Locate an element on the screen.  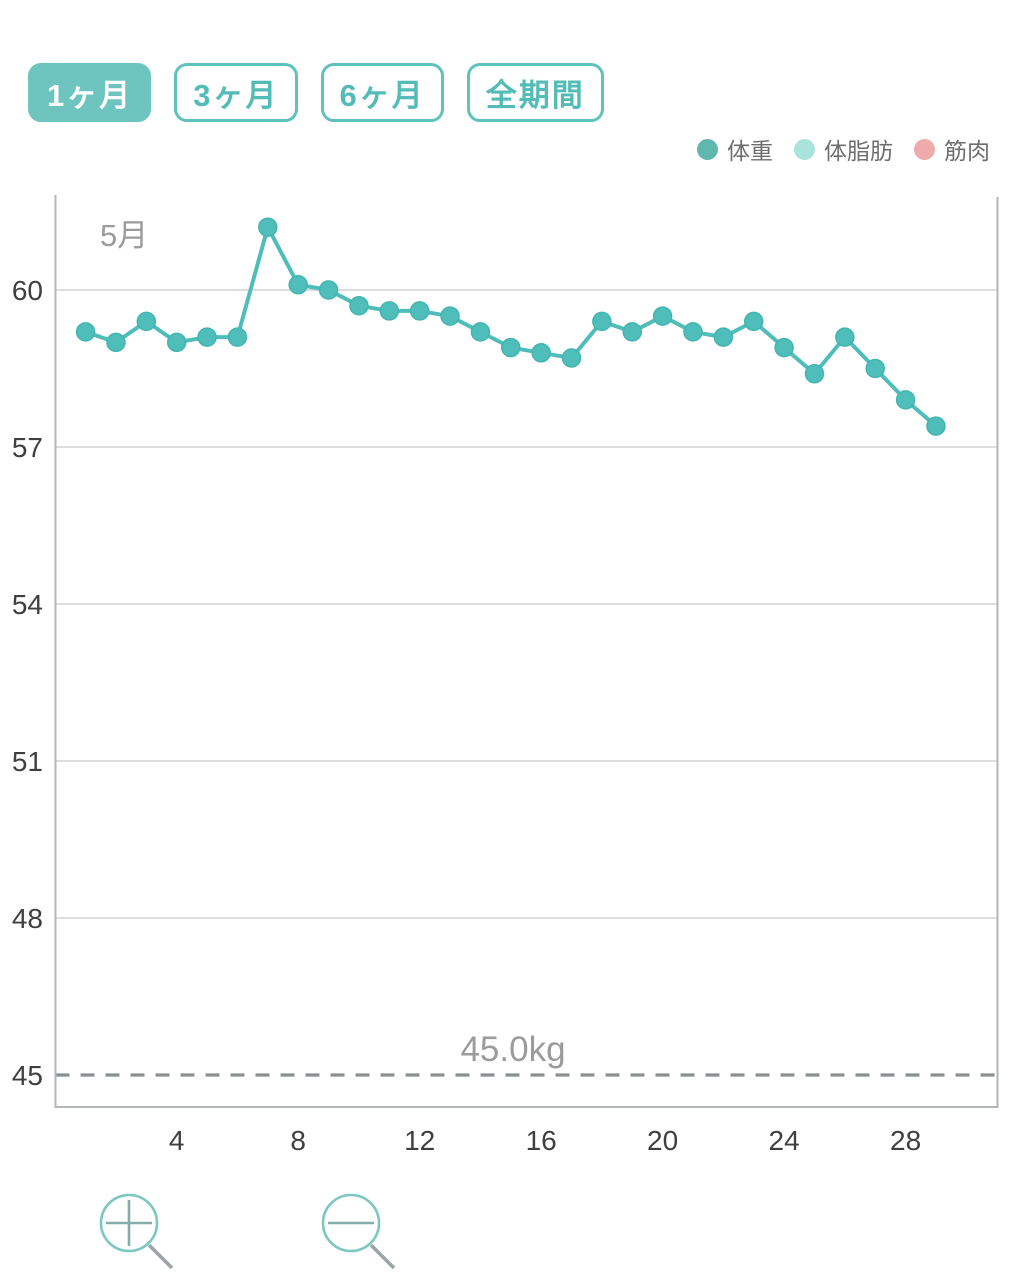
tab-6-months: 6ヶ月 is located at coordinates (382, 92).